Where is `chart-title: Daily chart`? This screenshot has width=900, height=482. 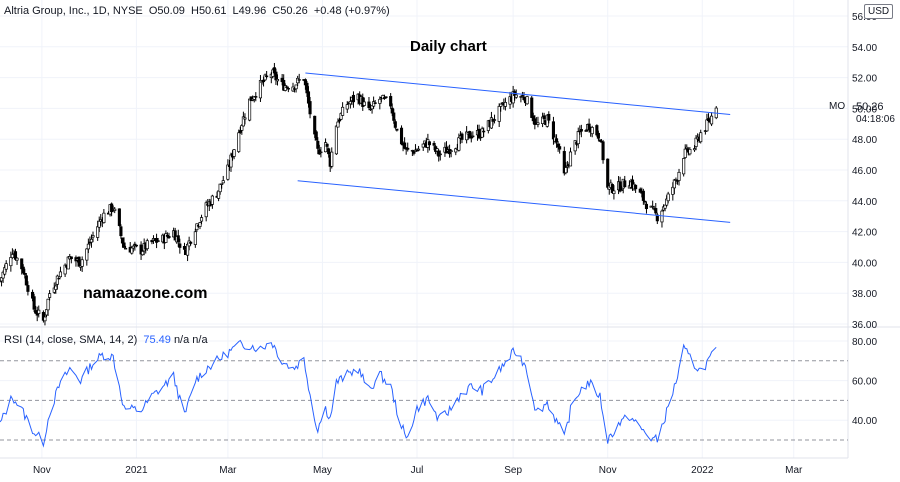
chart-title: Daily chart is located at coordinates (448, 46).